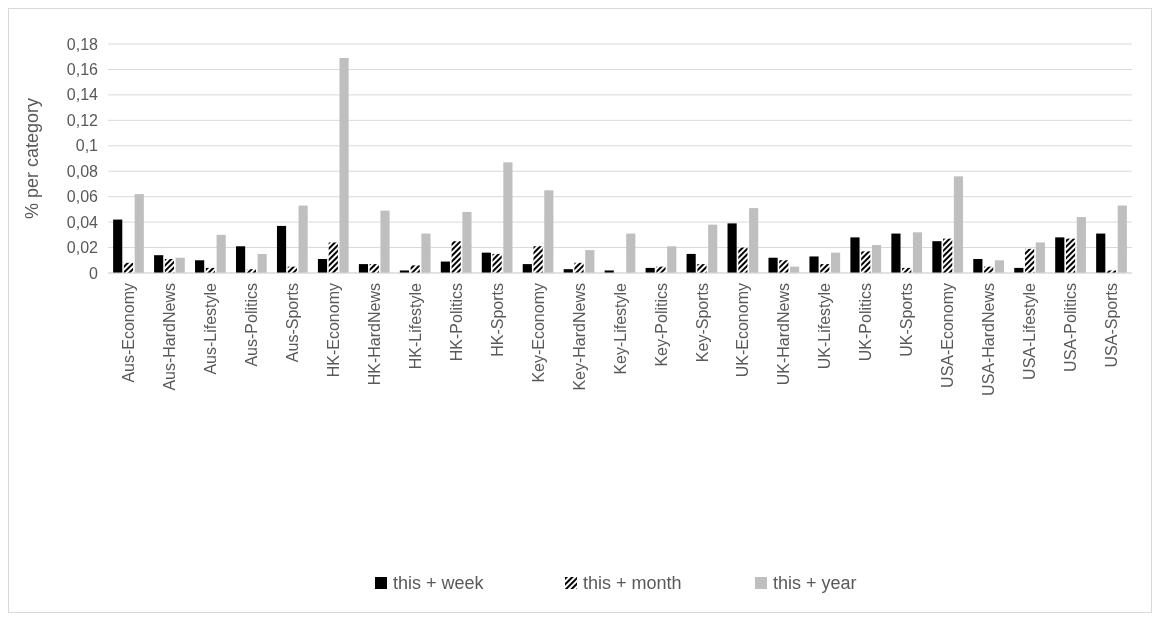  I want to click on x-tick-label: USA-Lifestyle, so click(1030, 331).